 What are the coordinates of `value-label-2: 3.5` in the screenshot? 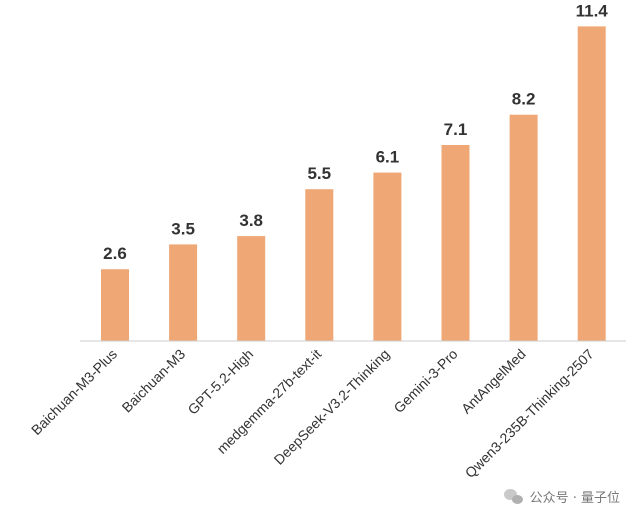 It's located at (183, 228).